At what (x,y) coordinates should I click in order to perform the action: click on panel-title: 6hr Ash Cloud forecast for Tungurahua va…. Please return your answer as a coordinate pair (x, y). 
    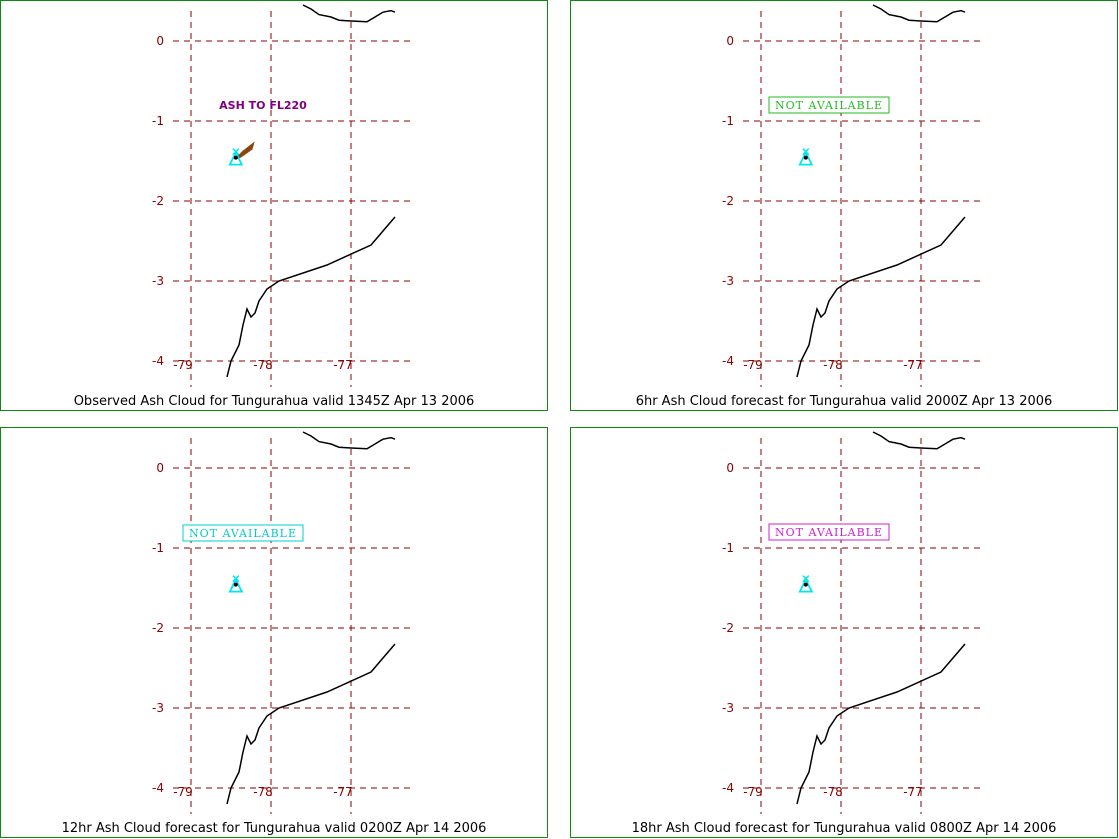
    Looking at the image, I should click on (844, 401).